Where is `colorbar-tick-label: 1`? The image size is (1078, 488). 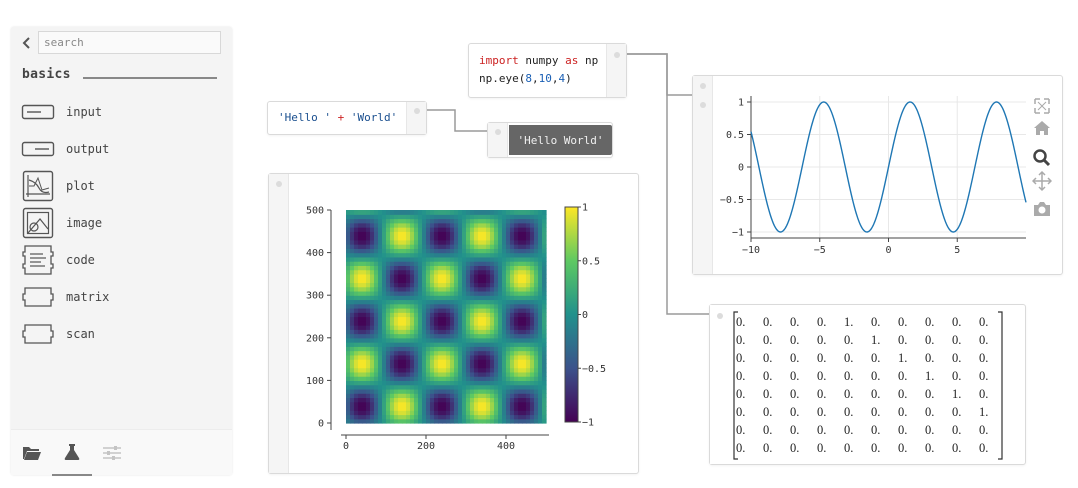 colorbar-tick-label: 1 is located at coordinates (585, 208).